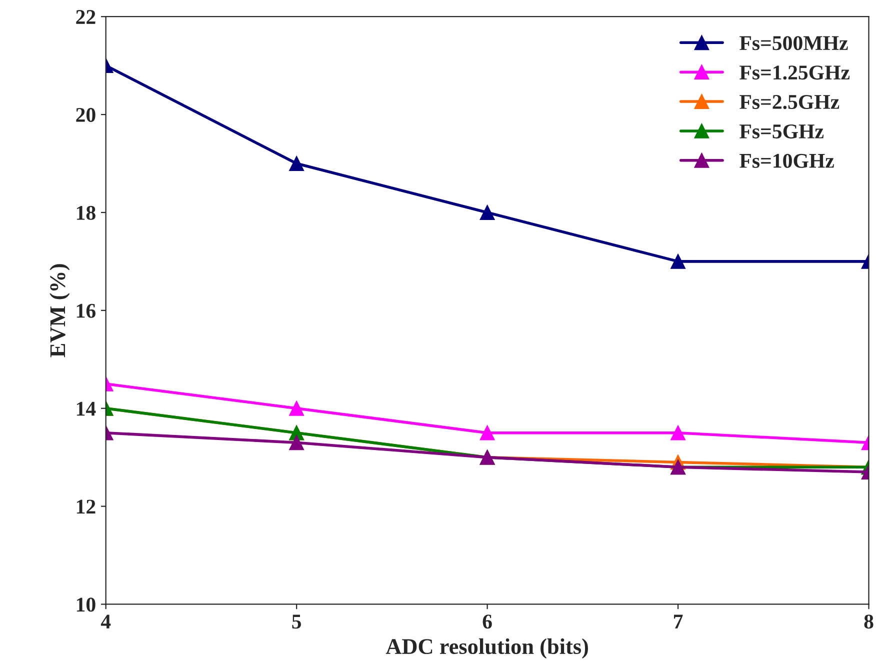  I want to click on y-tick-label: 14, so click(86, 409).